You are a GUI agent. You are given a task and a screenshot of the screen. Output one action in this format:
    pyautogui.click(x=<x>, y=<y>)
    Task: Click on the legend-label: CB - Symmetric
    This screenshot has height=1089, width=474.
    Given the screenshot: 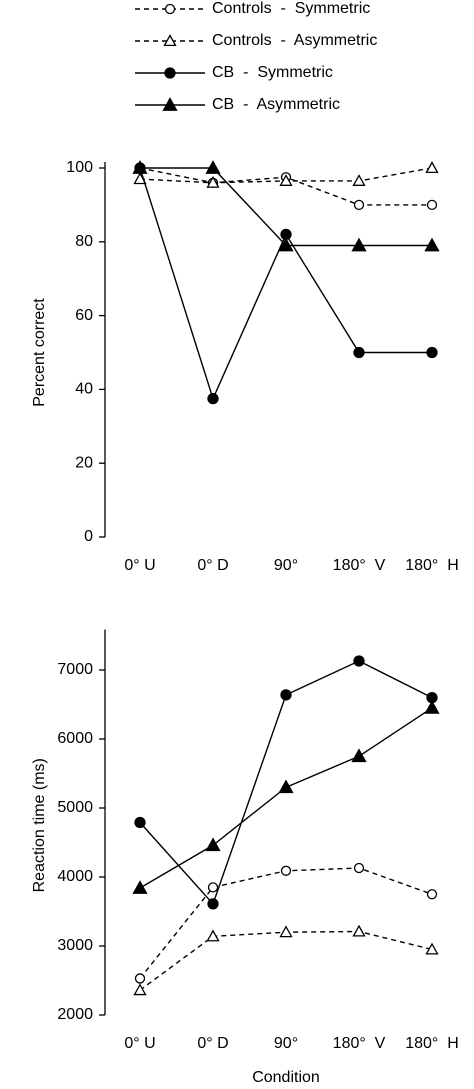 What is the action you would take?
    pyautogui.click(x=272, y=72)
    